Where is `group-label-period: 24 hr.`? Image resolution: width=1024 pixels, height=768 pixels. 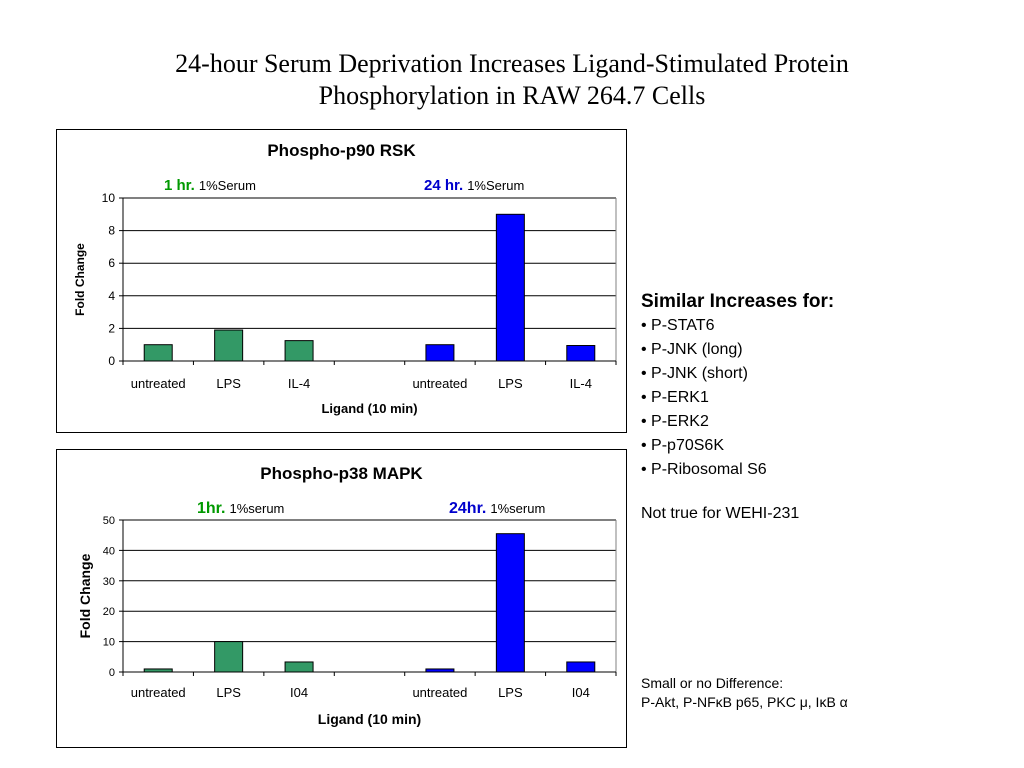
group-label-period: 24 hr. is located at coordinates (443, 185).